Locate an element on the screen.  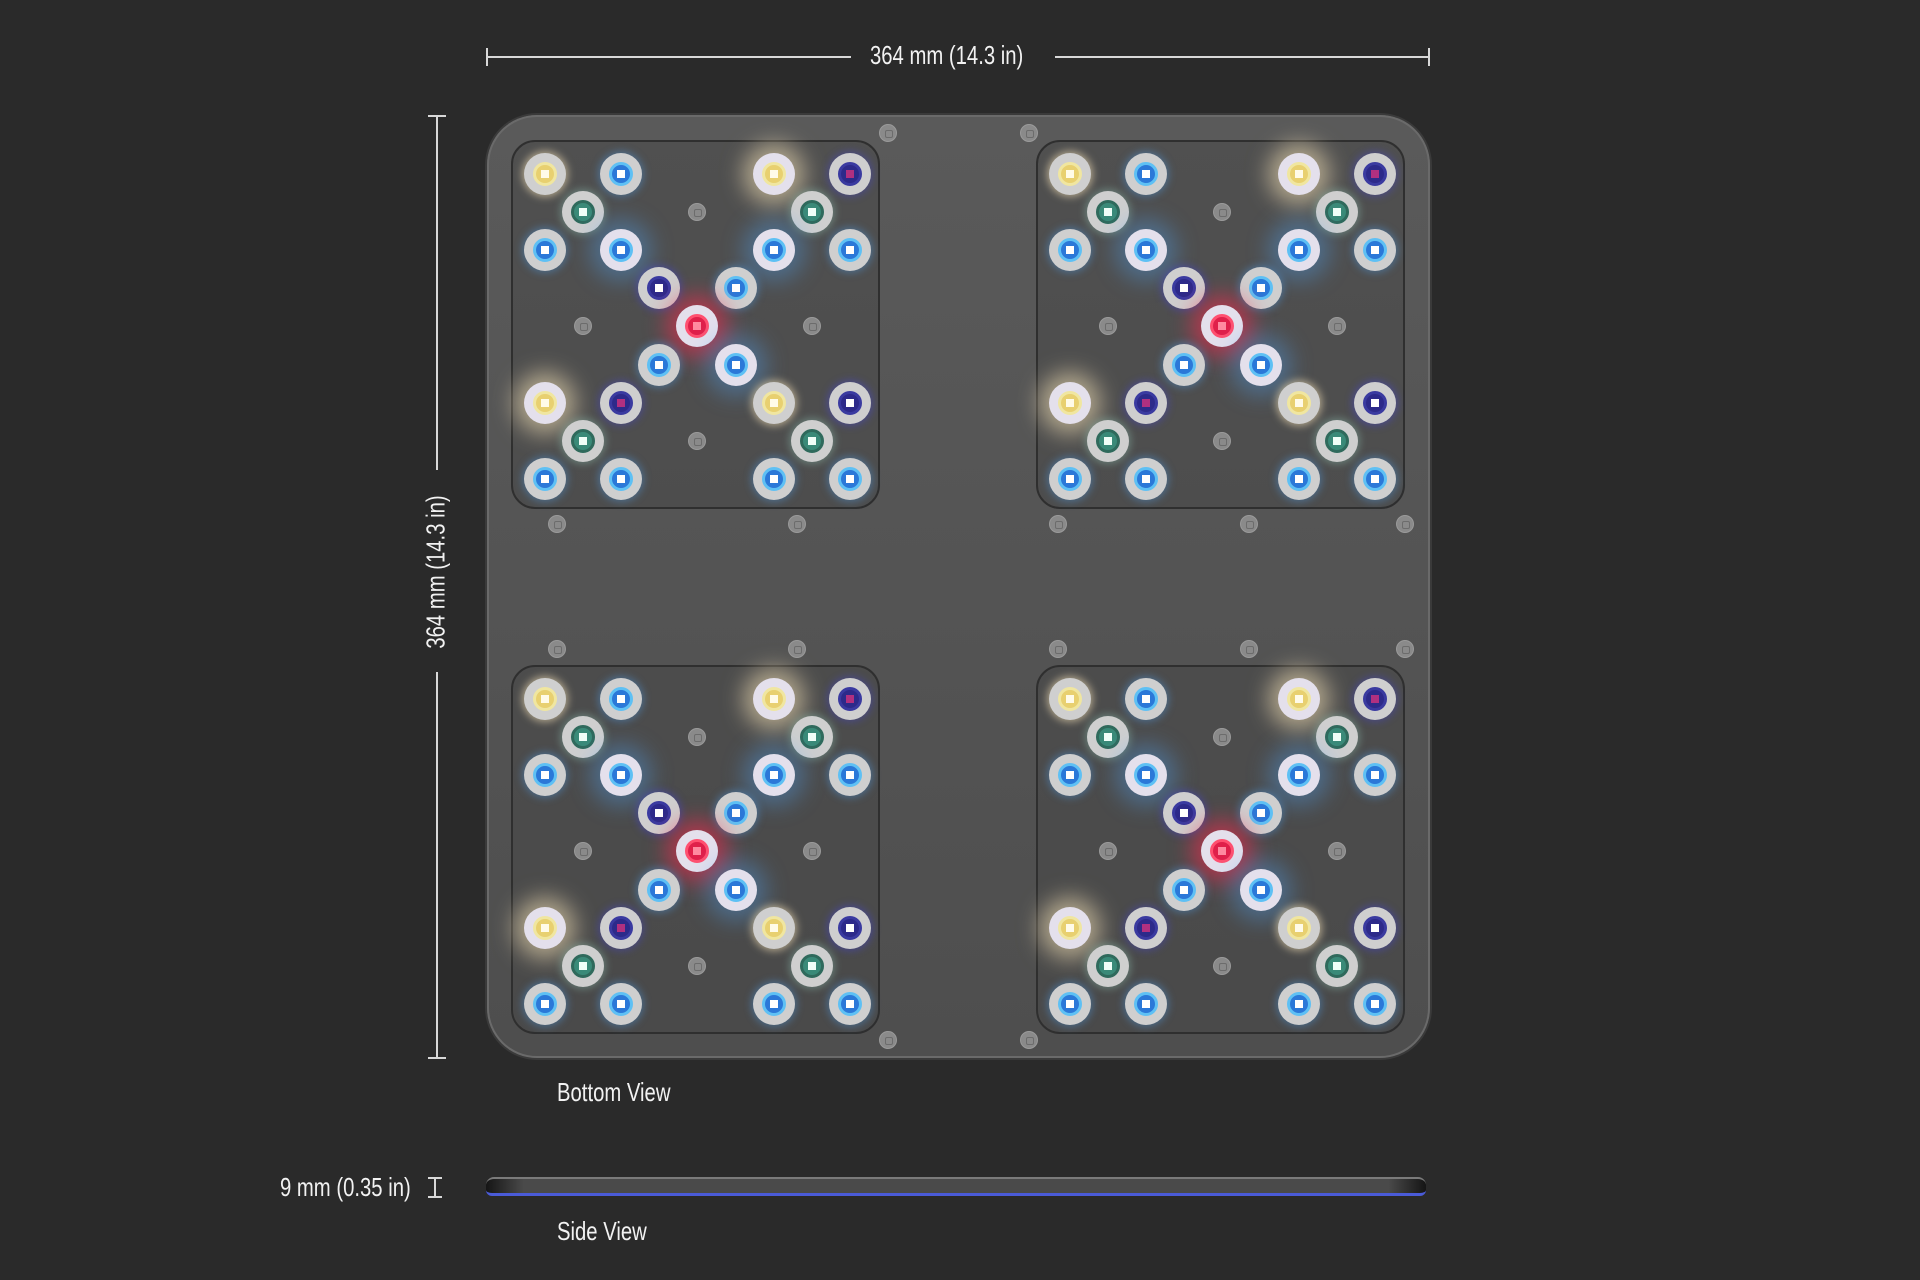
warm-white-led is located at coordinates (545, 402).